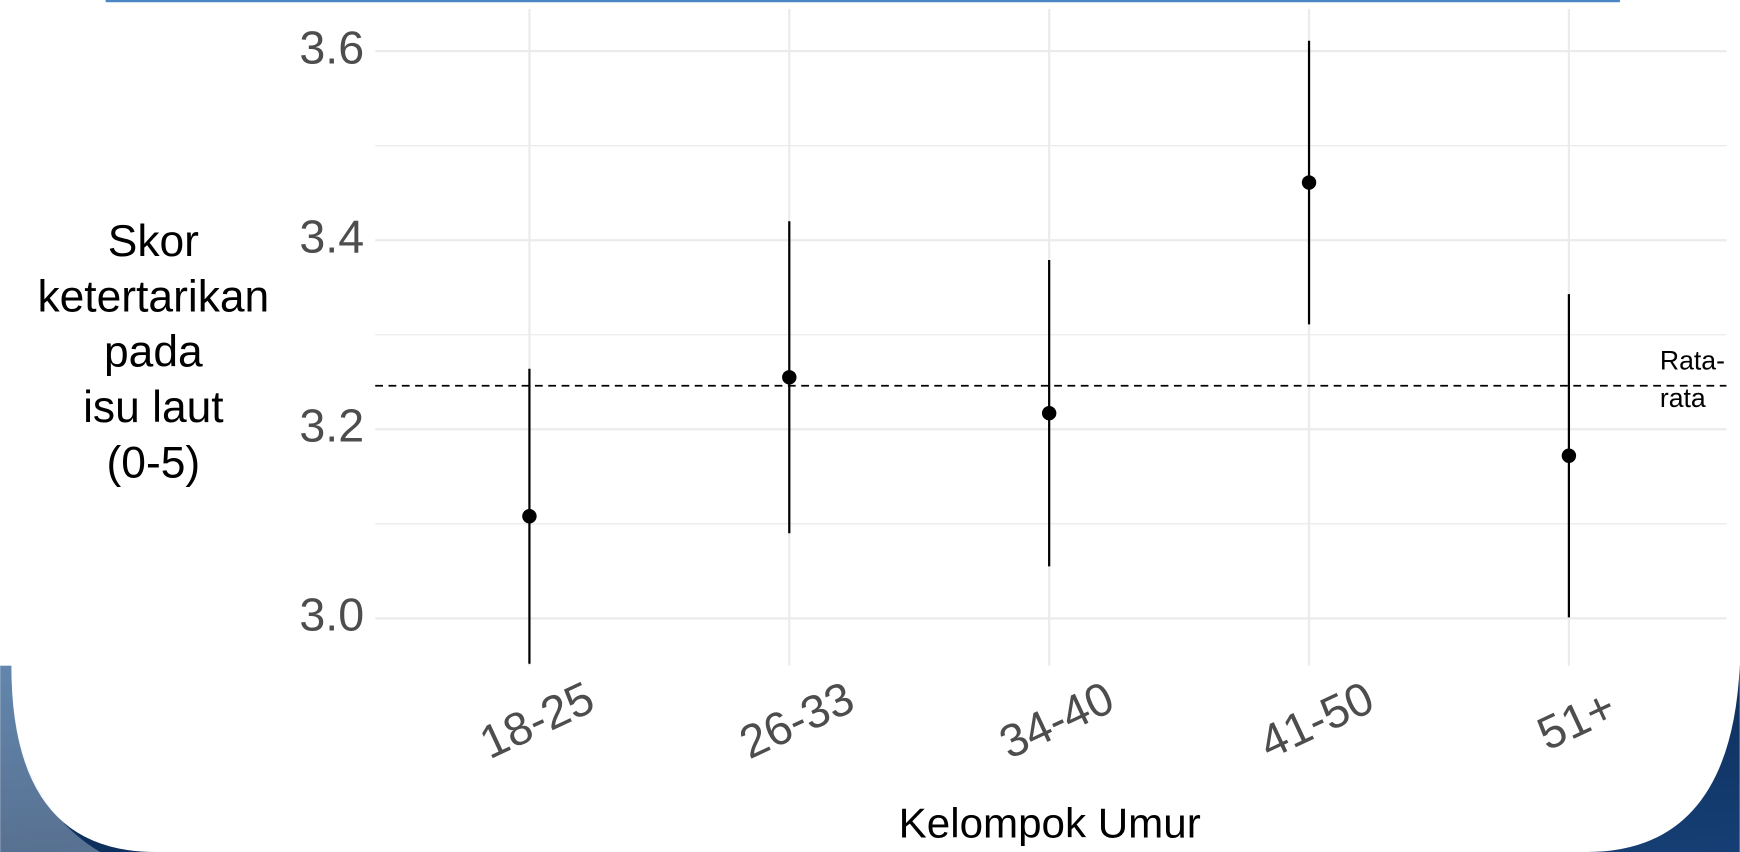 Image resolution: width=1740 pixels, height=852 pixels. I want to click on x-axis-title: Kelompok Umur, so click(1050, 823).